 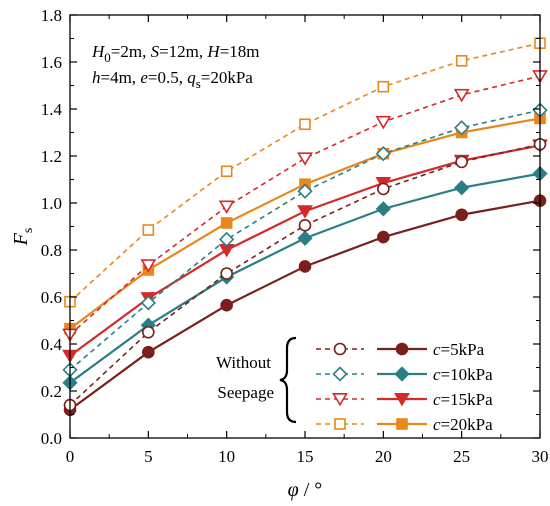 What do you see at coordinates (243, 362) in the screenshot?
I see `legend-group-label-line-1: Without` at bounding box center [243, 362].